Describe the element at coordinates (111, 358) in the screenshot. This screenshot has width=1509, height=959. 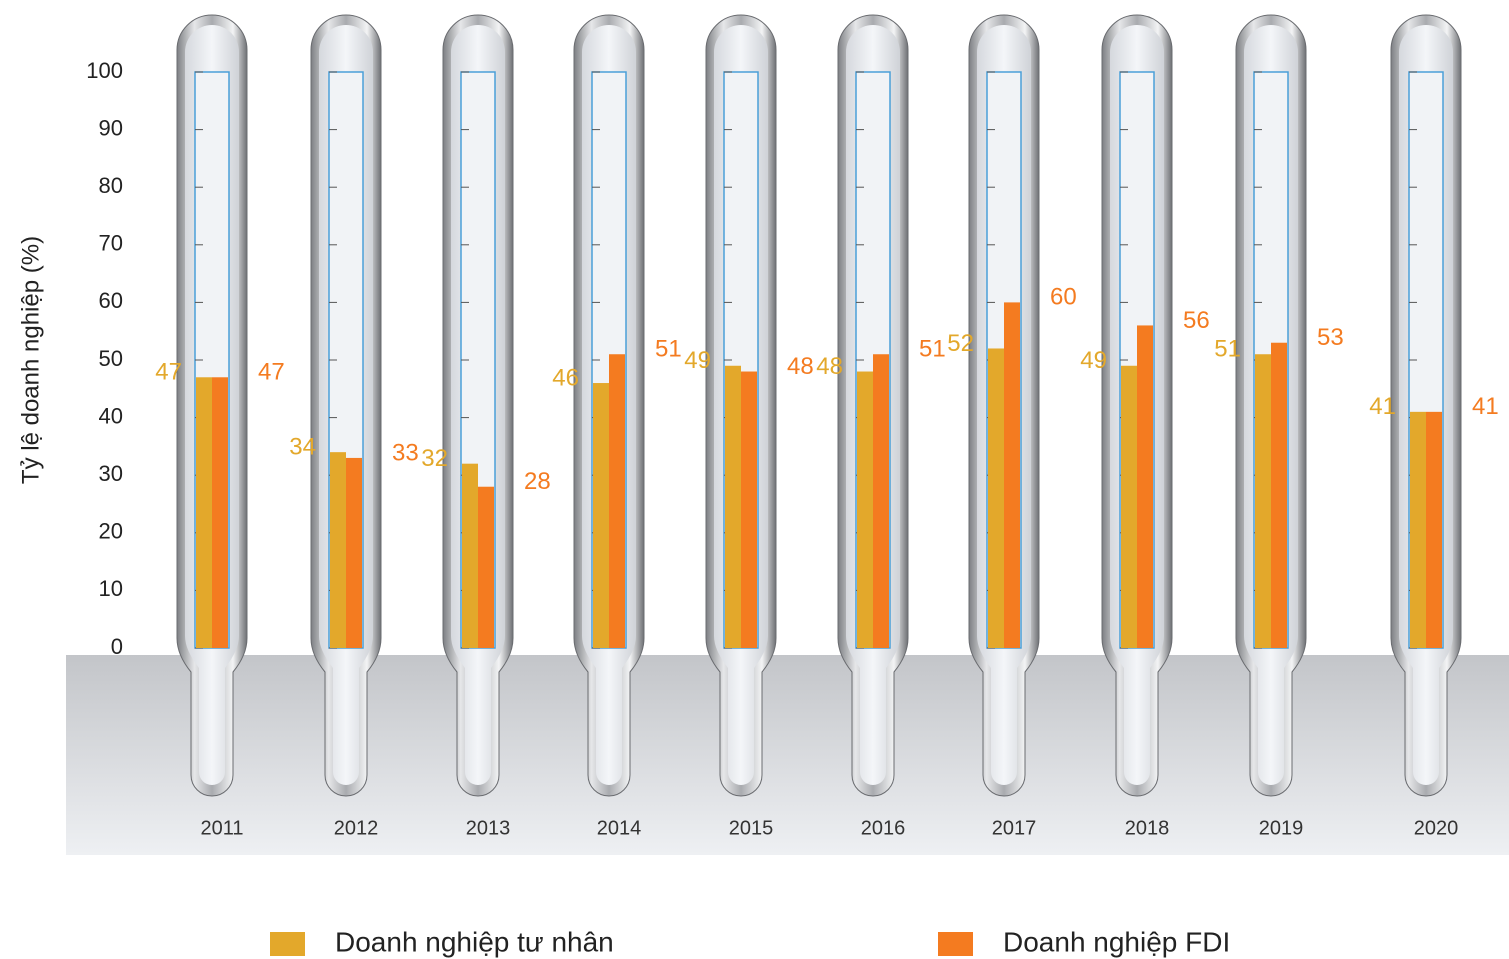
I see `y-tick-label: 50` at that location.